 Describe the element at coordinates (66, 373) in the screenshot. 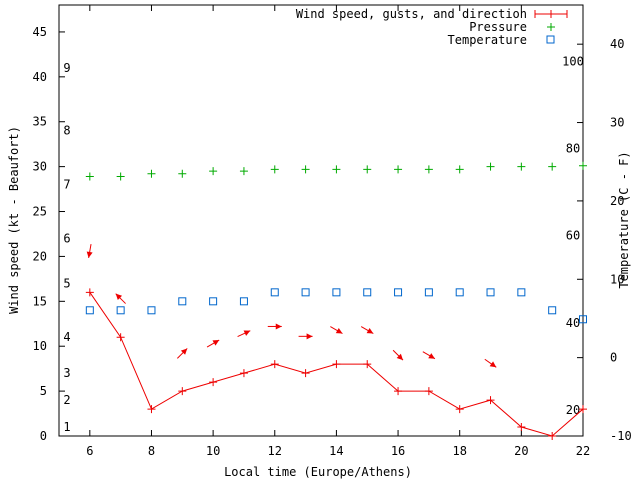

I see `beaufort-label: 3` at that location.